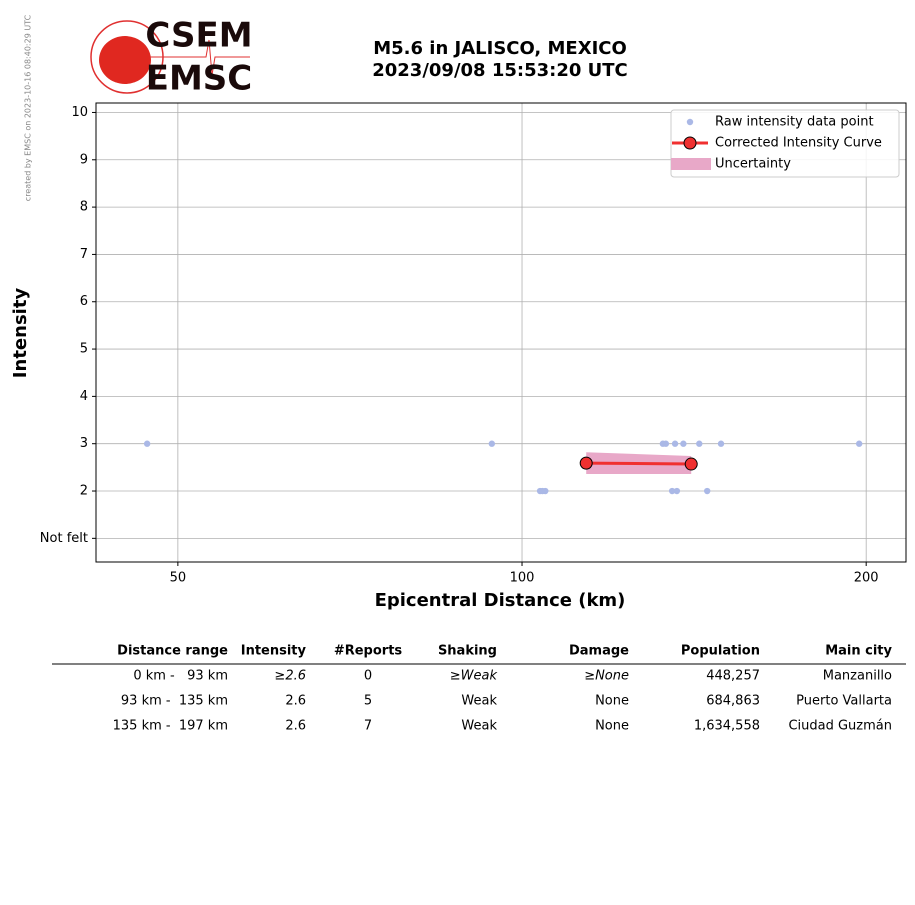 This screenshot has width=915, height=905. What do you see at coordinates (639, 463) in the screenshot?
I see `curve` at bounding box center [639, 463].